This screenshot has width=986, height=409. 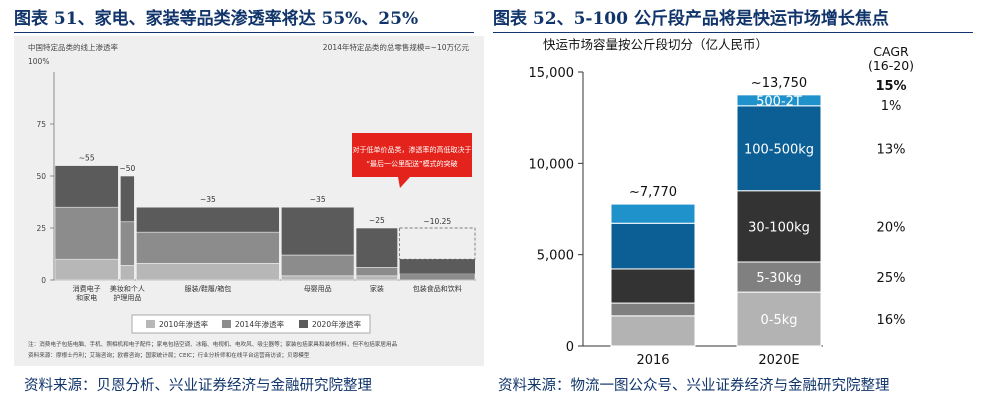 What do you see at coordinates (377, 220) in the screenshot?
I see `left-bar-annotation: ~25` at bounding box center [377, 220].